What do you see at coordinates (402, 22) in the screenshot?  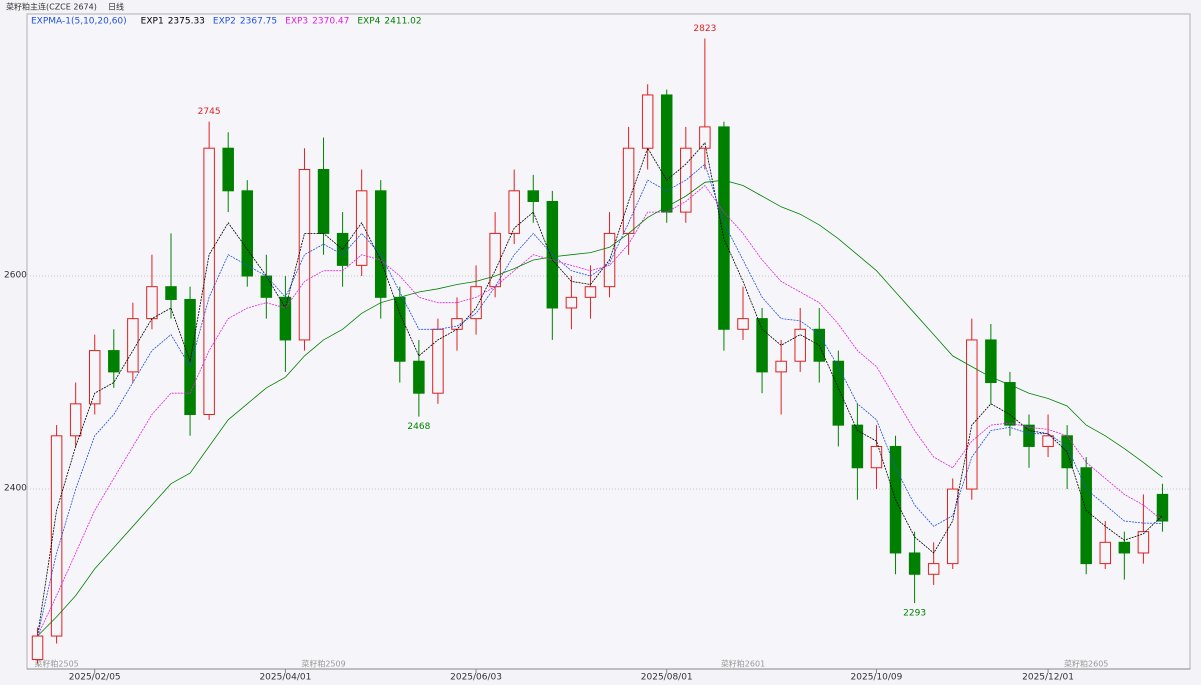 I see `legend-value: 2411.02` at bounding box center [402, 22].